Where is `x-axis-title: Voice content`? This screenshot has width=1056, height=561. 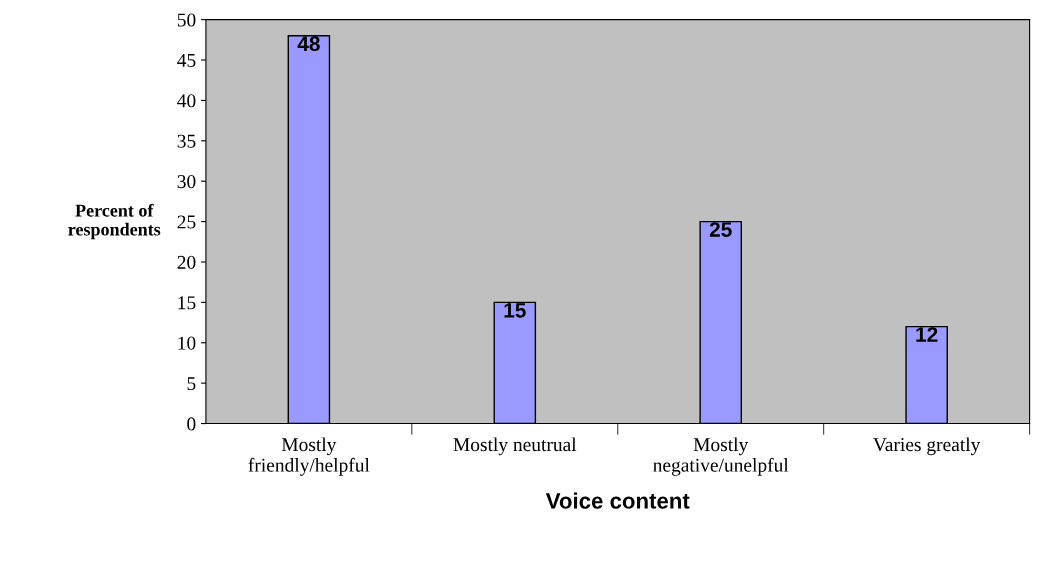
x-axis-title: Voice content is located at coordinates (617, 500).